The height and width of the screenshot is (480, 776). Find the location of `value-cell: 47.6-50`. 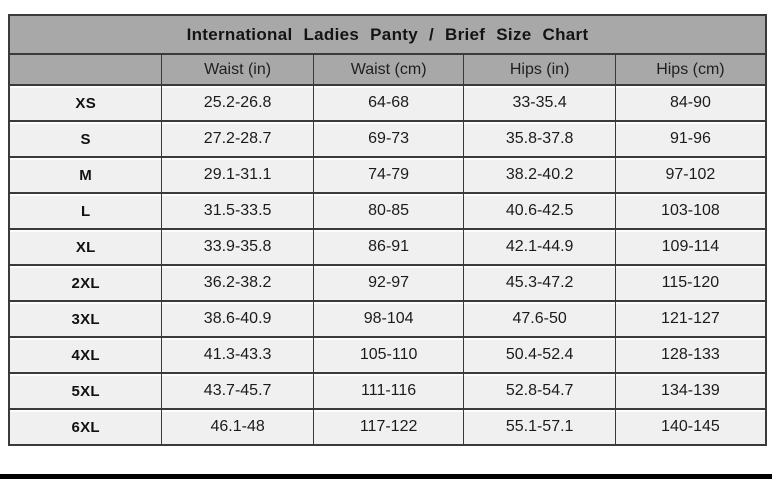

value-cell: 47.6-50 is located at coordinates (539, 319).